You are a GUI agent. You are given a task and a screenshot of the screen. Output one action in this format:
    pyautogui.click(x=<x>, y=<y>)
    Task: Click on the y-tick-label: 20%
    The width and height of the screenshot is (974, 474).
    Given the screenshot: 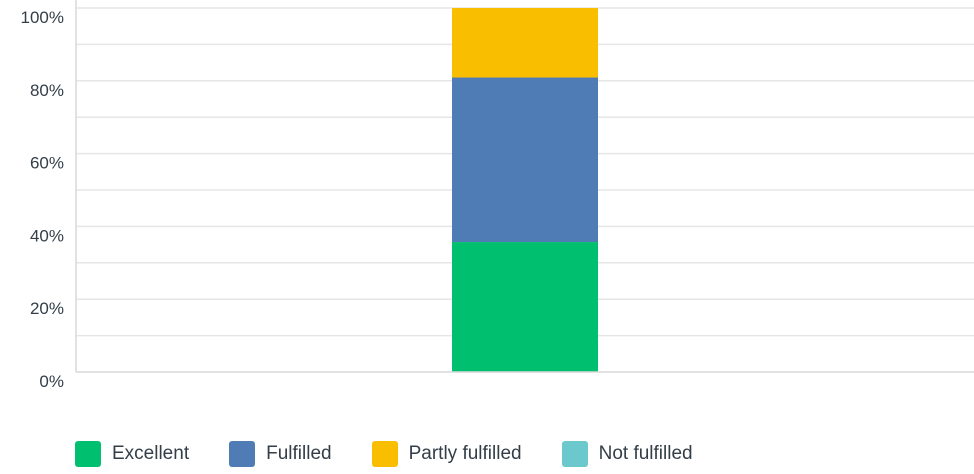 What is the action you would take?
    pyautogui.click(x=47, y=308)
    